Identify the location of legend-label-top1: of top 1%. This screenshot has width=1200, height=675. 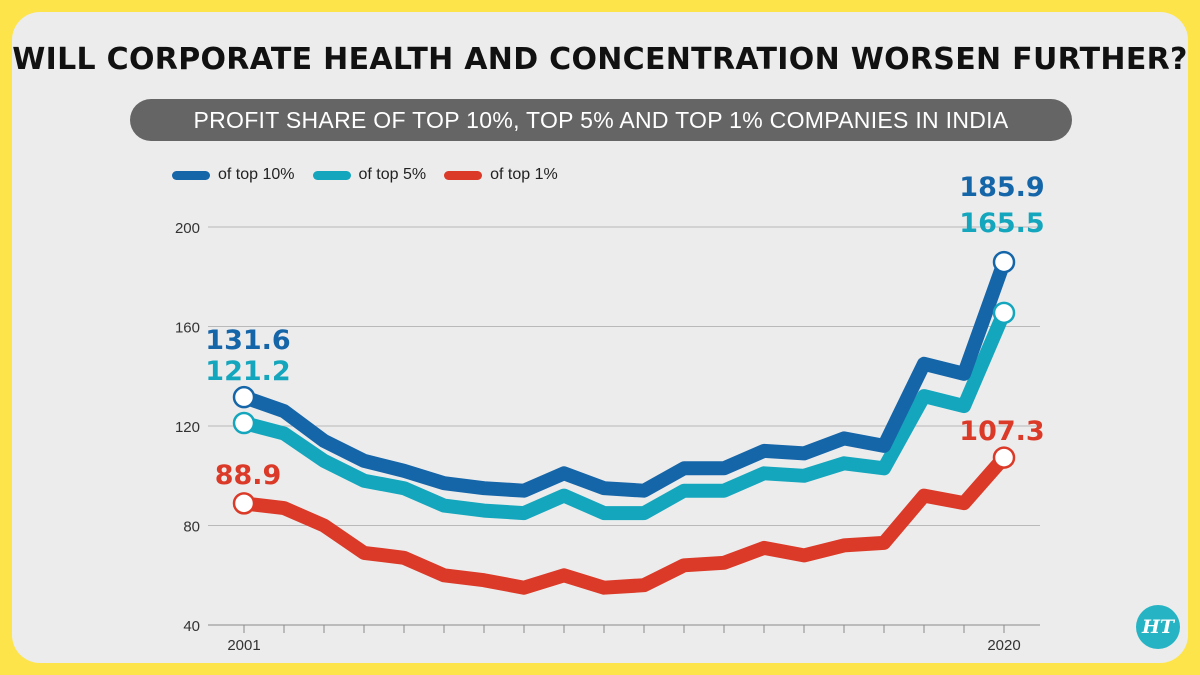
(524, 174).